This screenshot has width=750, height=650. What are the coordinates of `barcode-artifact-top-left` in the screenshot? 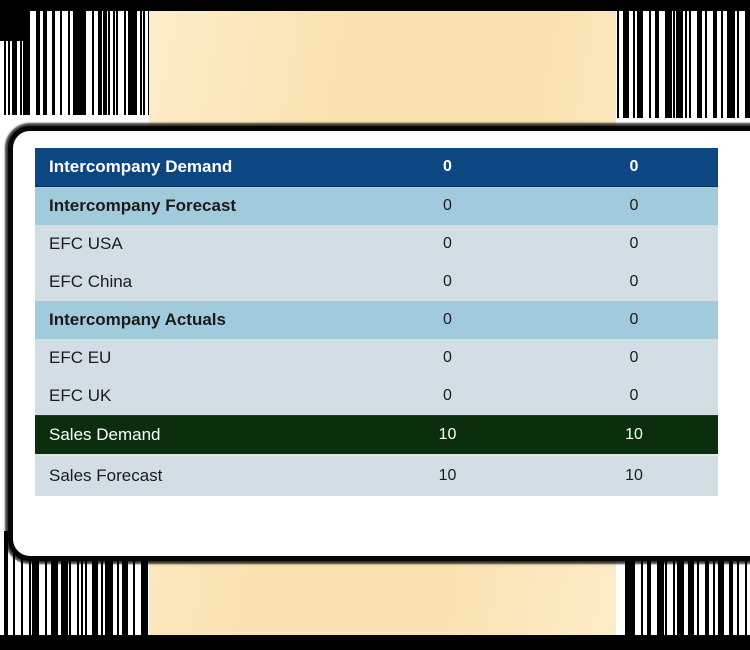 It's located at (76, 63).